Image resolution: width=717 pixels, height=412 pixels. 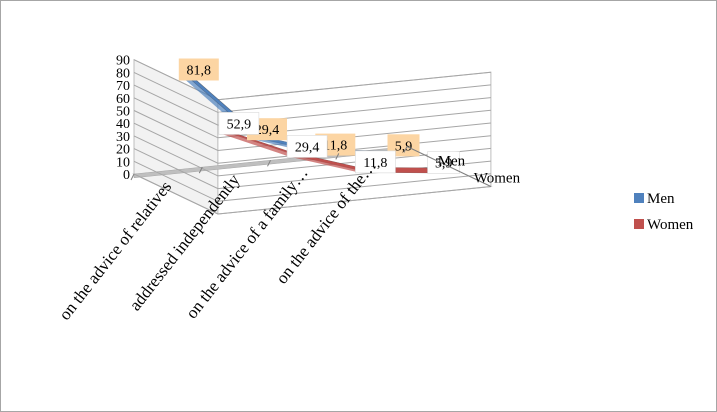 What do you see at coordinates (115, 250) in the screenshot?
I see `x-tick-label: on the advice of relatives` at bounding box center [115, 250].